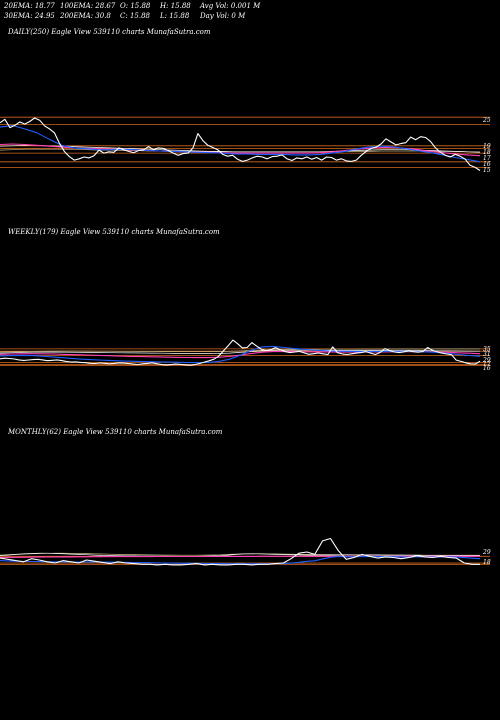  What do you see at coordinates (487, 562) in the screenshot?
I see `monthly-tick-label-1: 18` at bounding box center [487, 562].